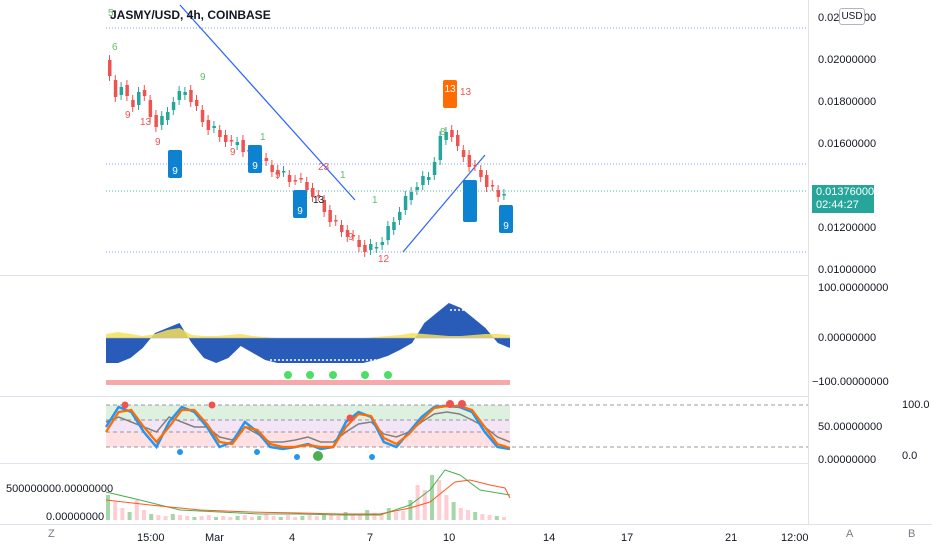 The width and height of the screenshot is (932, 551). I want to click on osc-label: 0.00000000, so click(847, 338).